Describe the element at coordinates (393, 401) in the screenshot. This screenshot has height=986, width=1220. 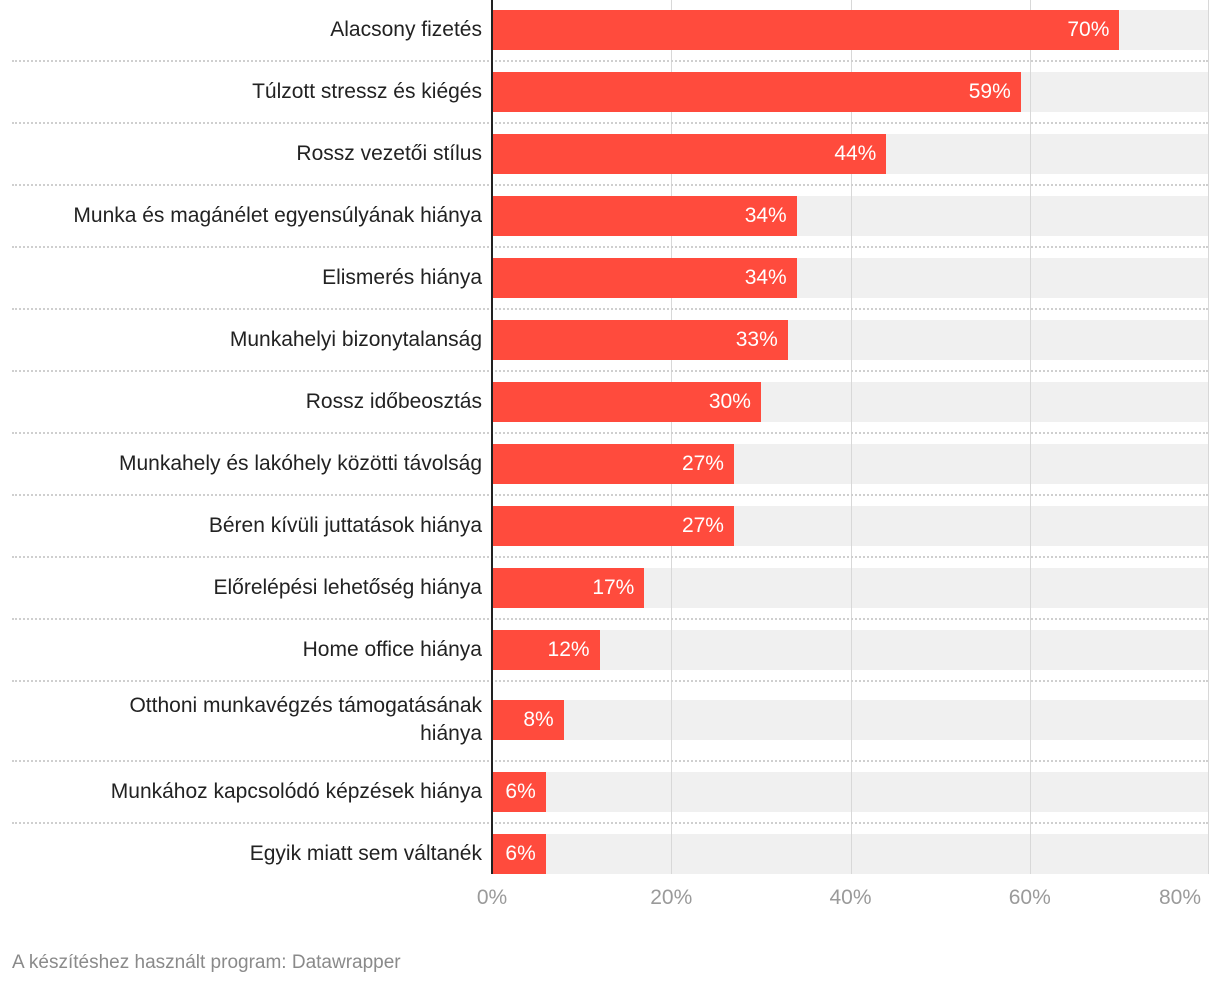
I see `category-label: Rossz időbeosztás` at that location.